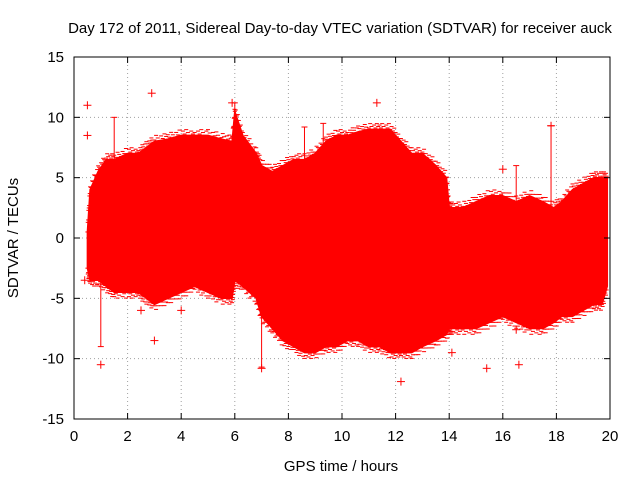 The width and height of the screenshot is (640, 480). Describe the element at coordinates (502, 436) in the screenshot. I see `x-tick-label: 16` at that location.